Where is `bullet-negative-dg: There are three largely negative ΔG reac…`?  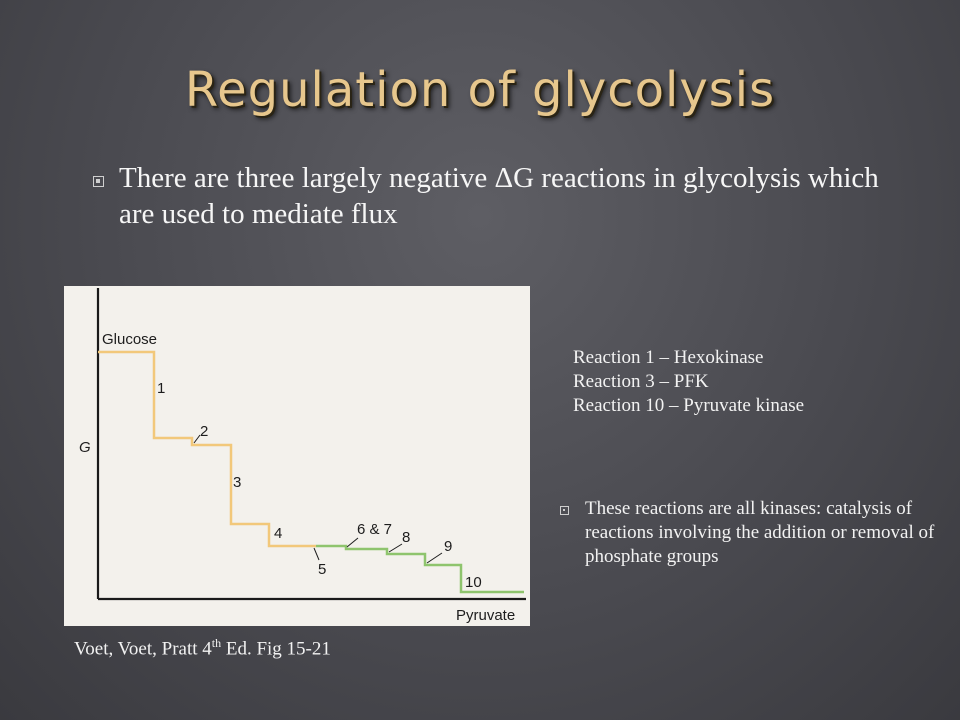
bullet-negative-dg: There are three largely negative ΔG reac… is located at coordinates (503, 196).